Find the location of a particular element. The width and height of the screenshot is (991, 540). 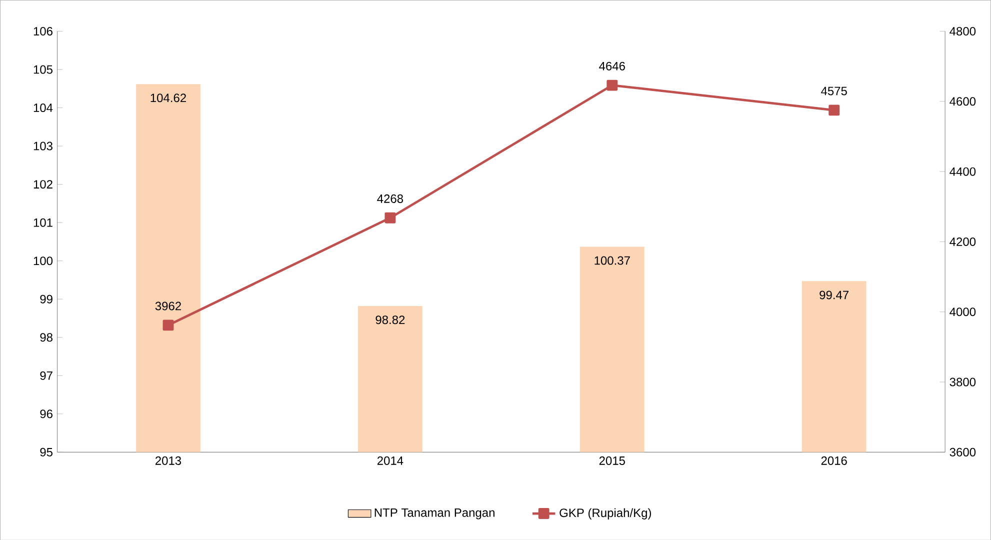

data-label: 100.37 is located at coordinates (612, 260).